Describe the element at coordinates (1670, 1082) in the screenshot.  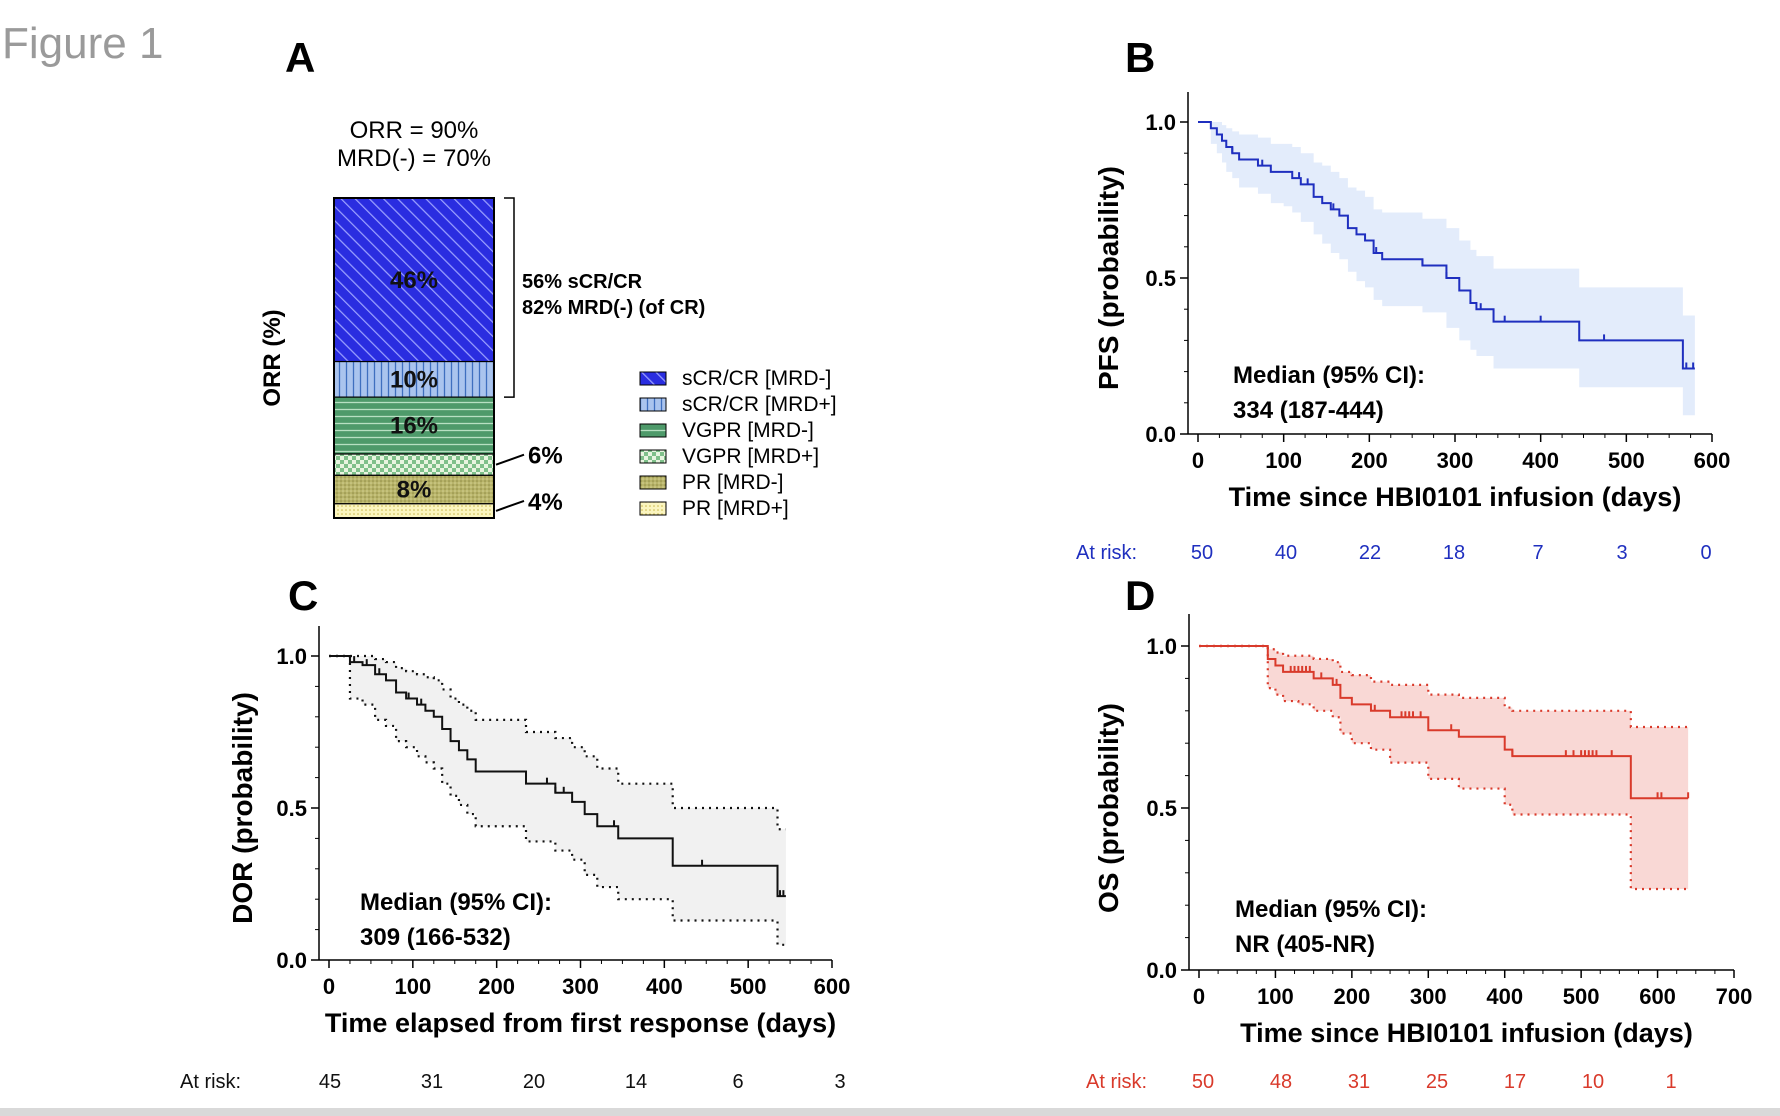
I see `at-risk-count: 1` at that location.